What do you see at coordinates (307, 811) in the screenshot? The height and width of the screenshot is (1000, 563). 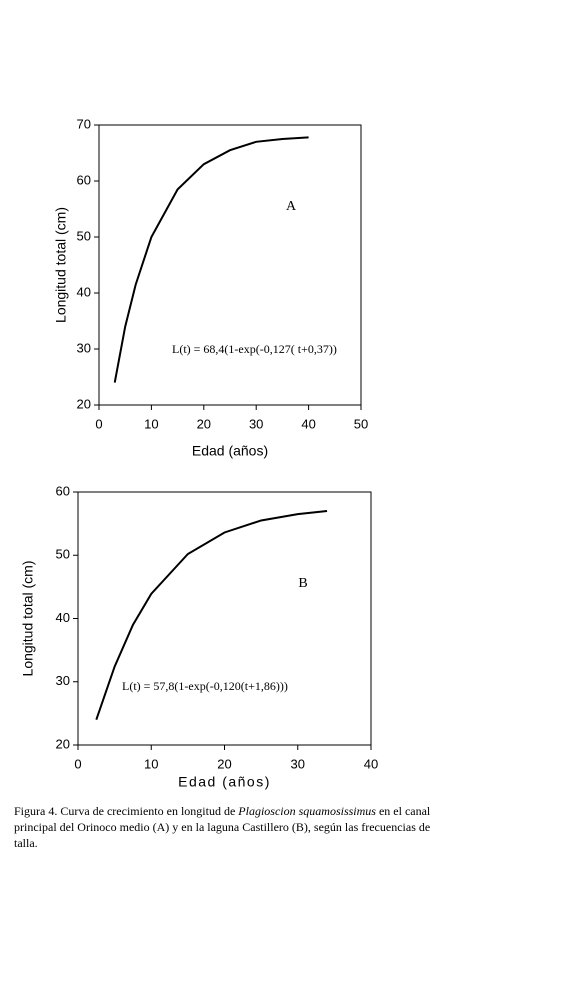 I see `species-name: Plagioscion squamosissimus` at bounding box center [307, 811].